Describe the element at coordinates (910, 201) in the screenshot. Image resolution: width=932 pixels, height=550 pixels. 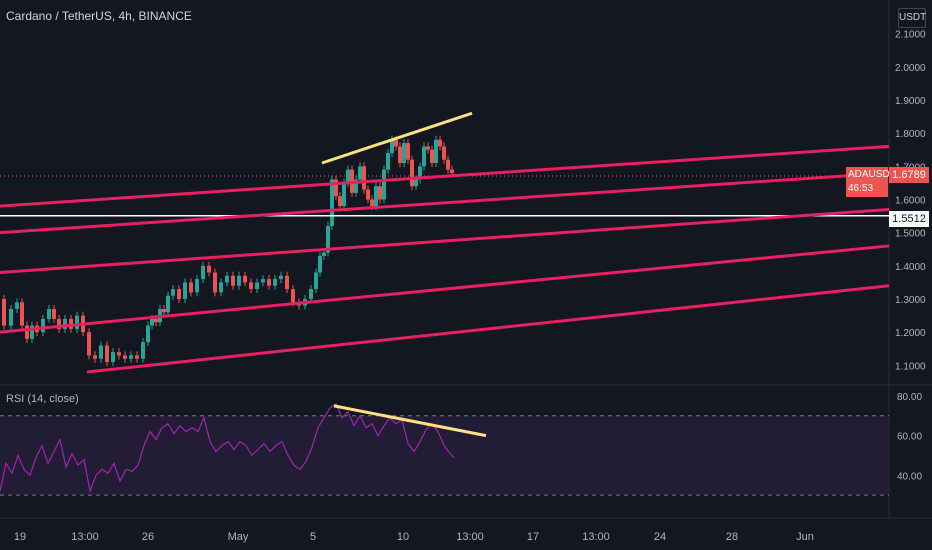
I see `price-tick-label: 1.6000` at that location.